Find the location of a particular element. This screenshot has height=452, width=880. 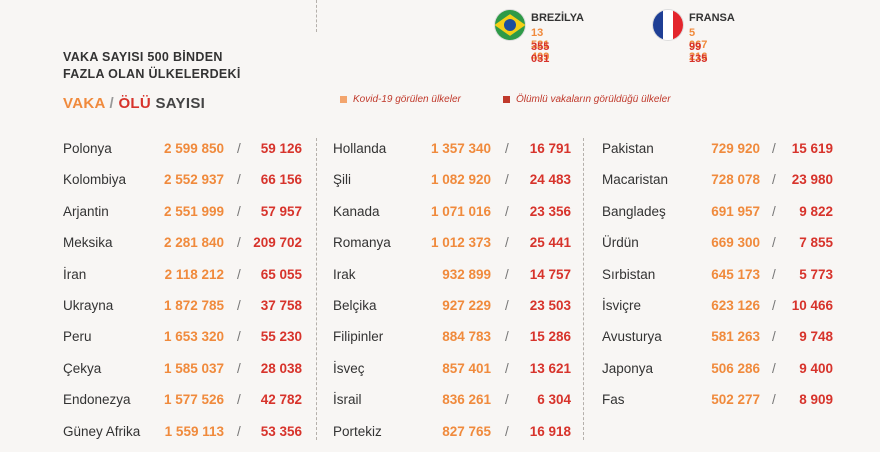

legend-label: Ölümlü vakaların görüldüğü ülkeler is located at coordinates (593, 99).